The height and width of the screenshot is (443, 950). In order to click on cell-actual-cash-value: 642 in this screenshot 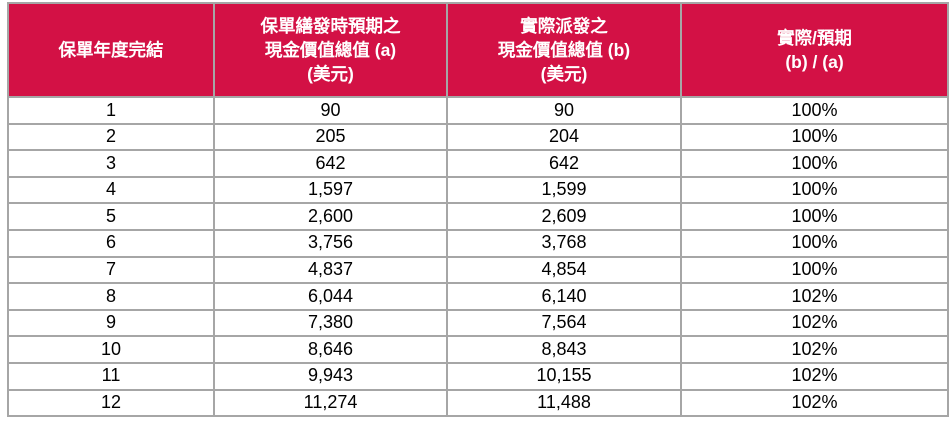, I will do `click(564, 163)`.